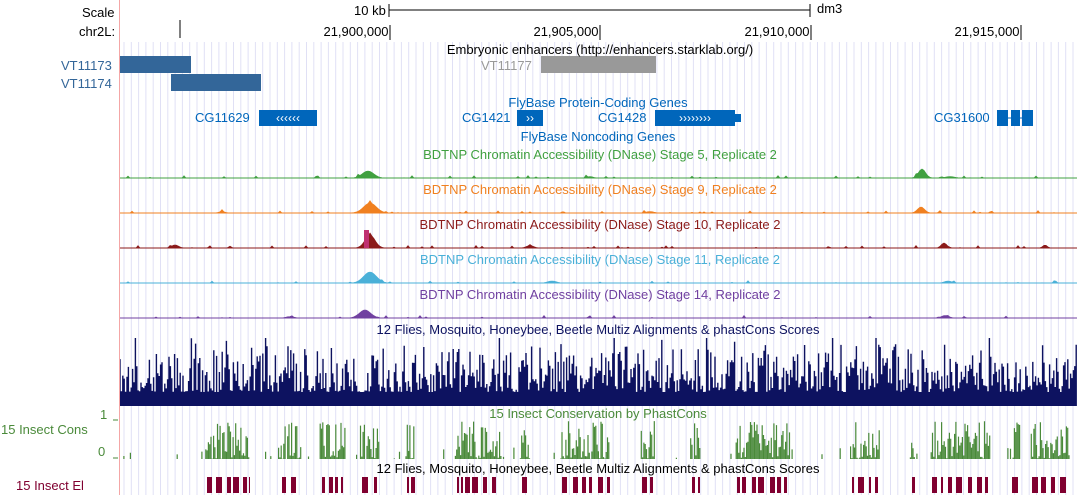 The width and height of the screenshot is (1078, 495). What do you see at coordinates (86, 83) in the screenshot?
I see `enhancer-label-vt11174: VT11174` at bounding box center [86, 83].